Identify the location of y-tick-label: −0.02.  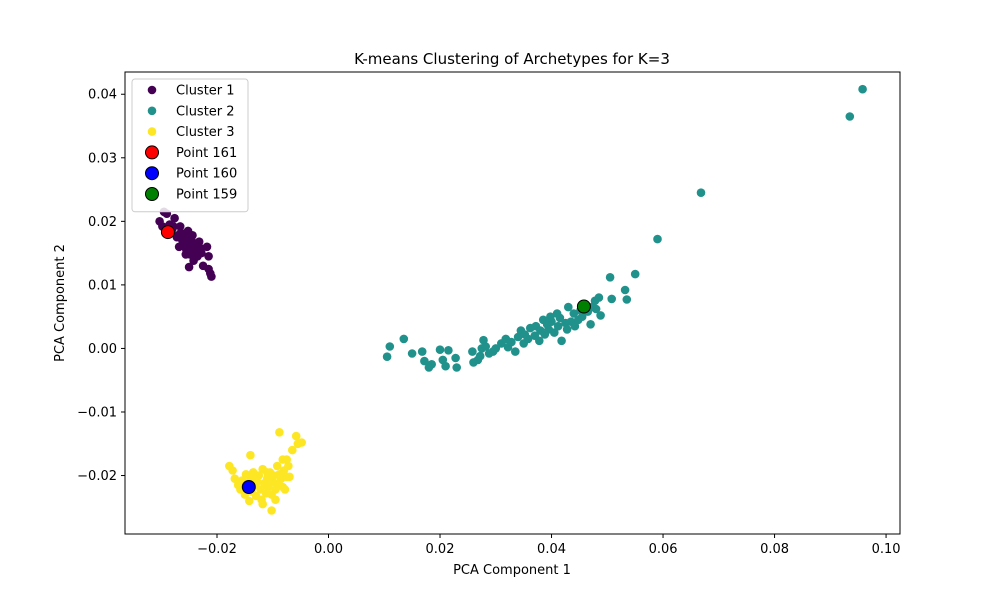
(97, 476).